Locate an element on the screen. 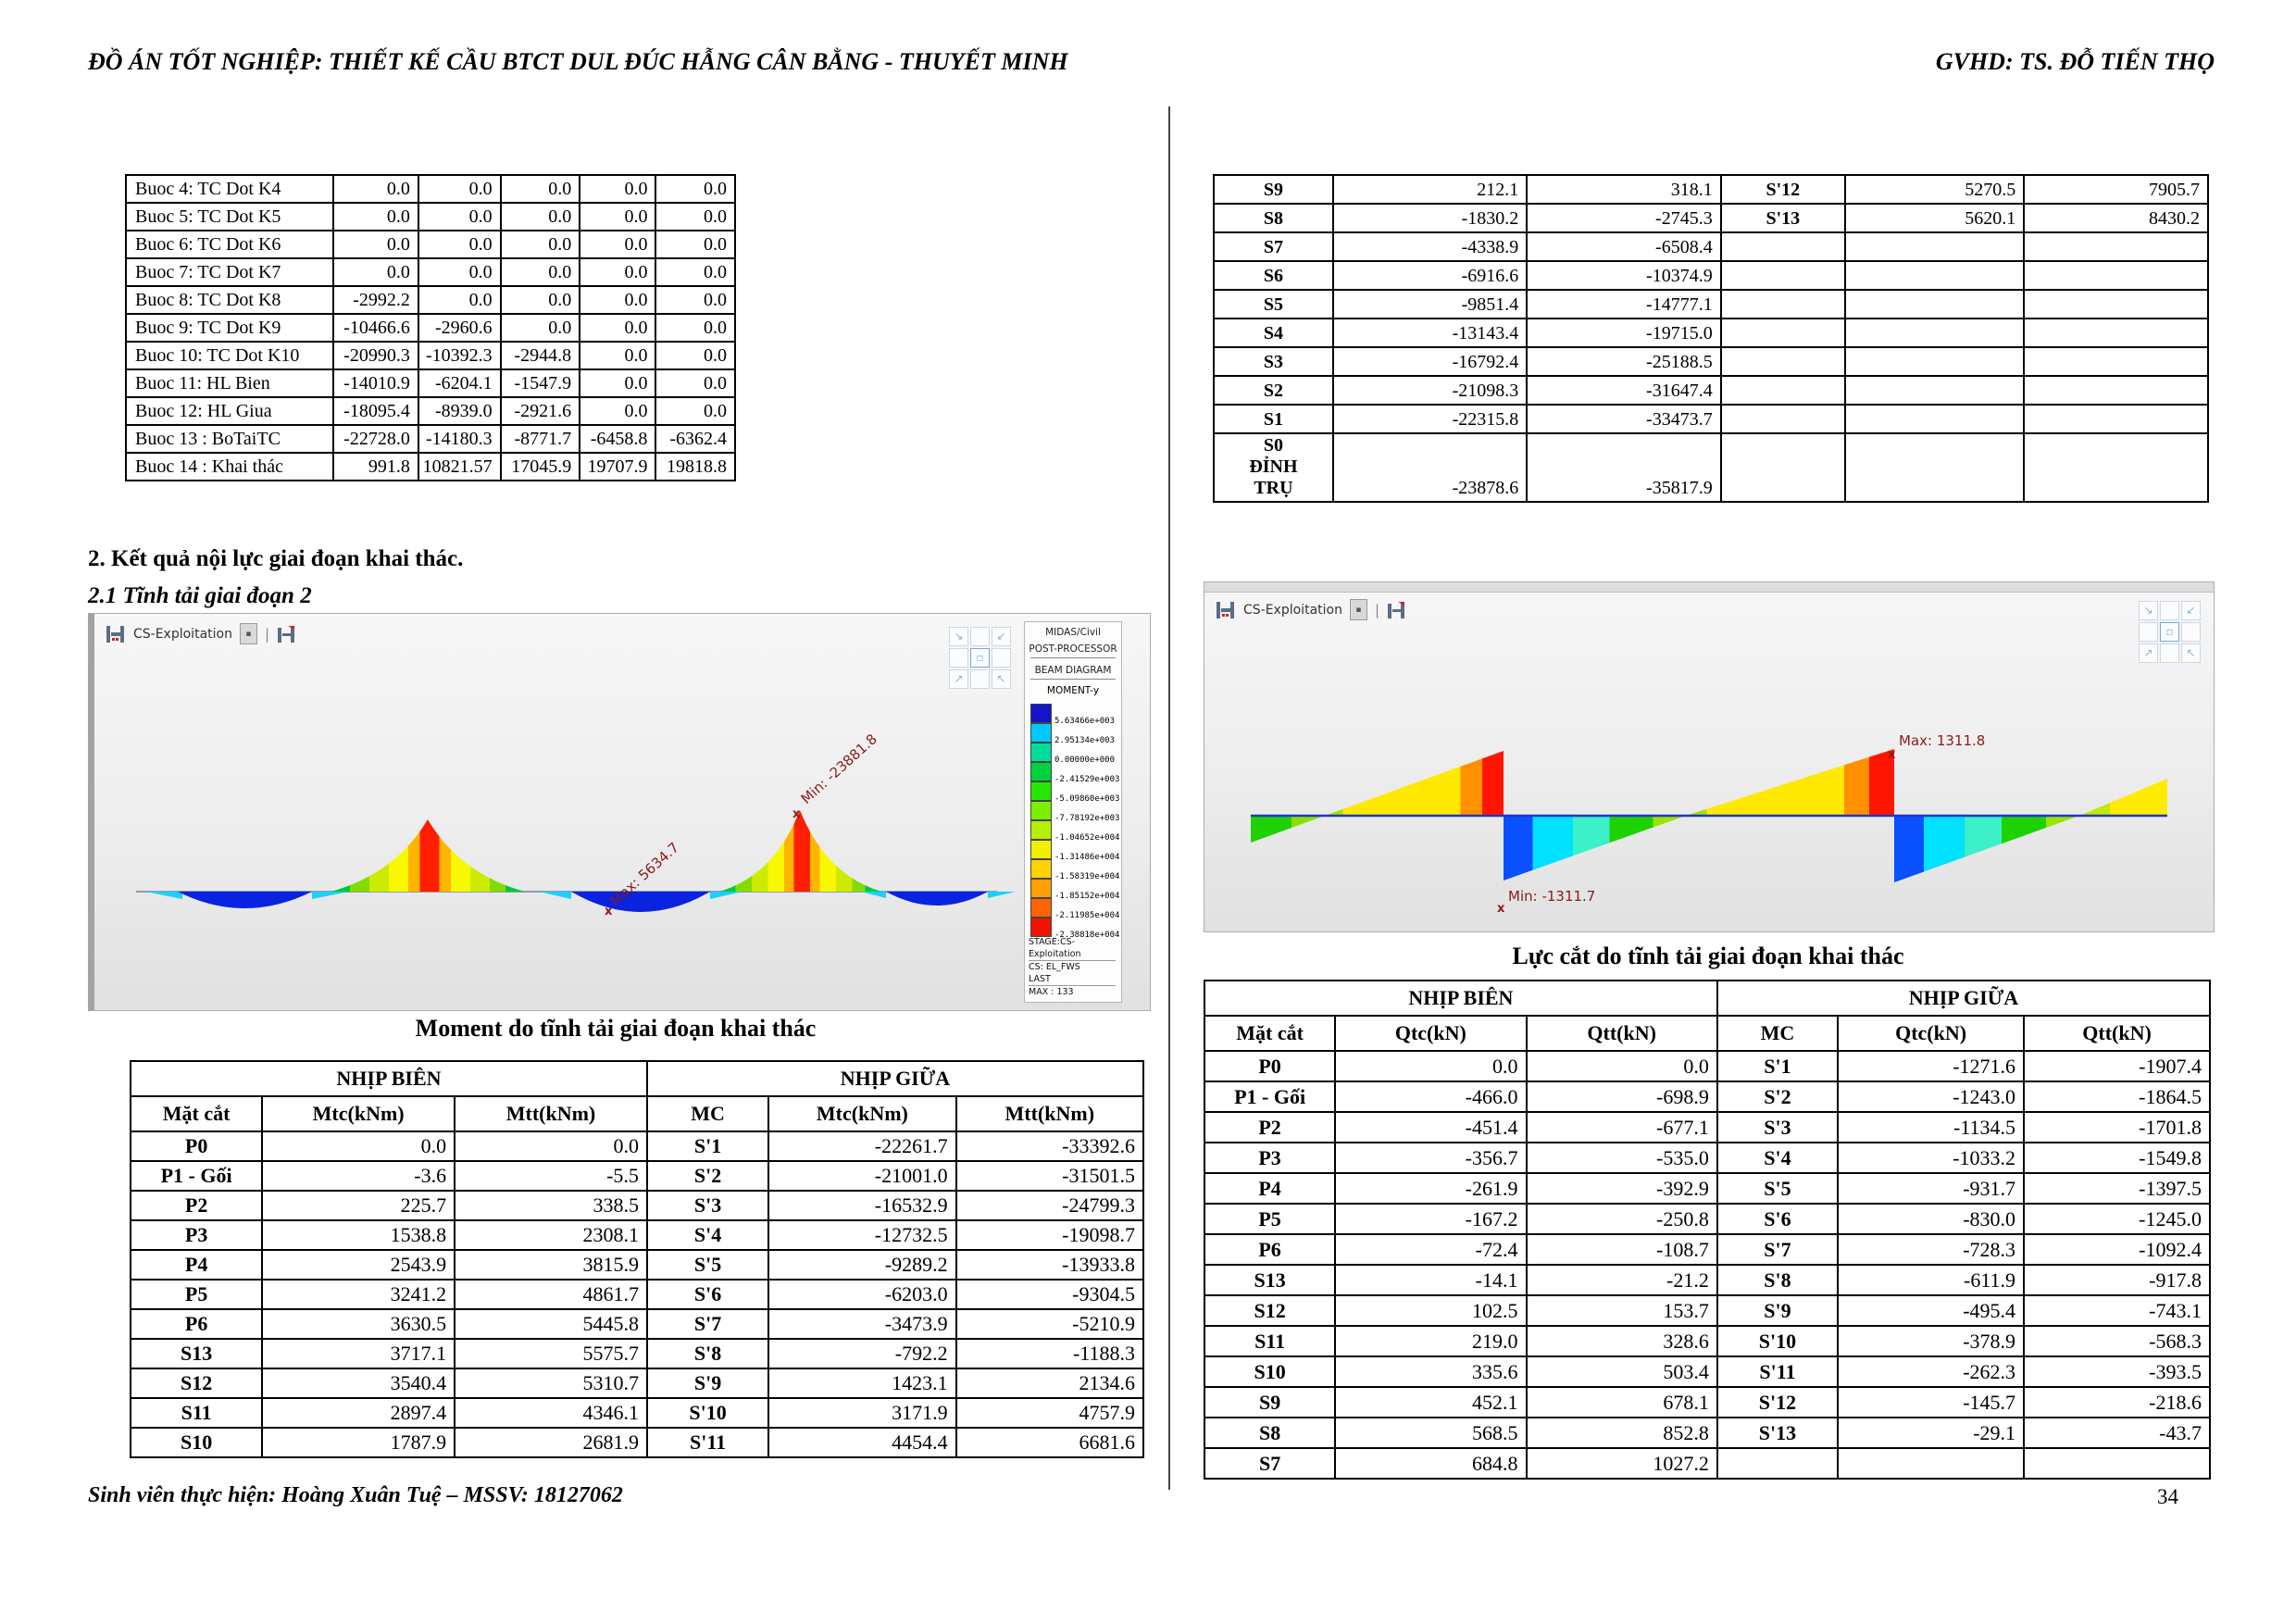  table-cell: 4454.4 is located at coordinates (862, 1442).